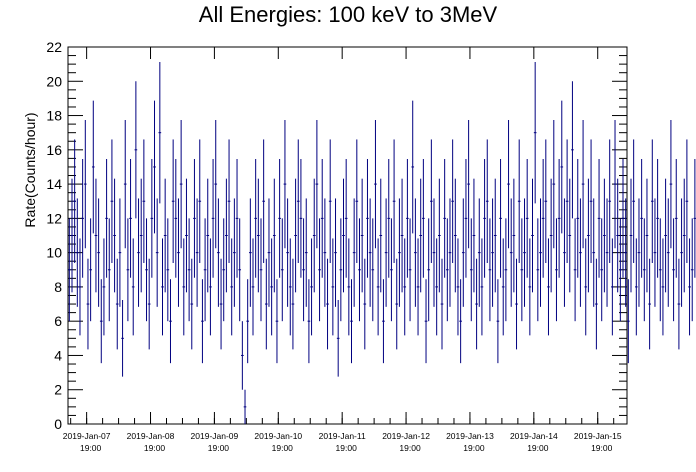 This screenshot has width=696, height=472. What do you see at coordinates (470, 436) in the screenshot?
I see `x-tick-label-date: 2019-Jan-13` at bounding box center [470, 436].